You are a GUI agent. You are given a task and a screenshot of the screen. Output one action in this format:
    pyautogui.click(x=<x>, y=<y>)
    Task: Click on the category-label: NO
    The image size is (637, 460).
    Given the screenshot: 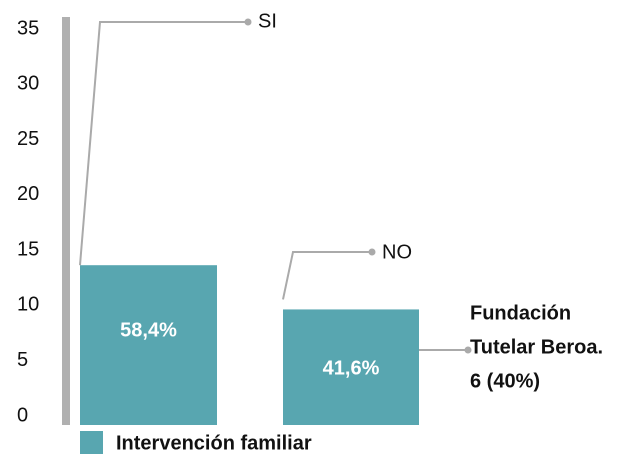 What is the action you would take?
    pyautogui.click(x=397, y=252)
    